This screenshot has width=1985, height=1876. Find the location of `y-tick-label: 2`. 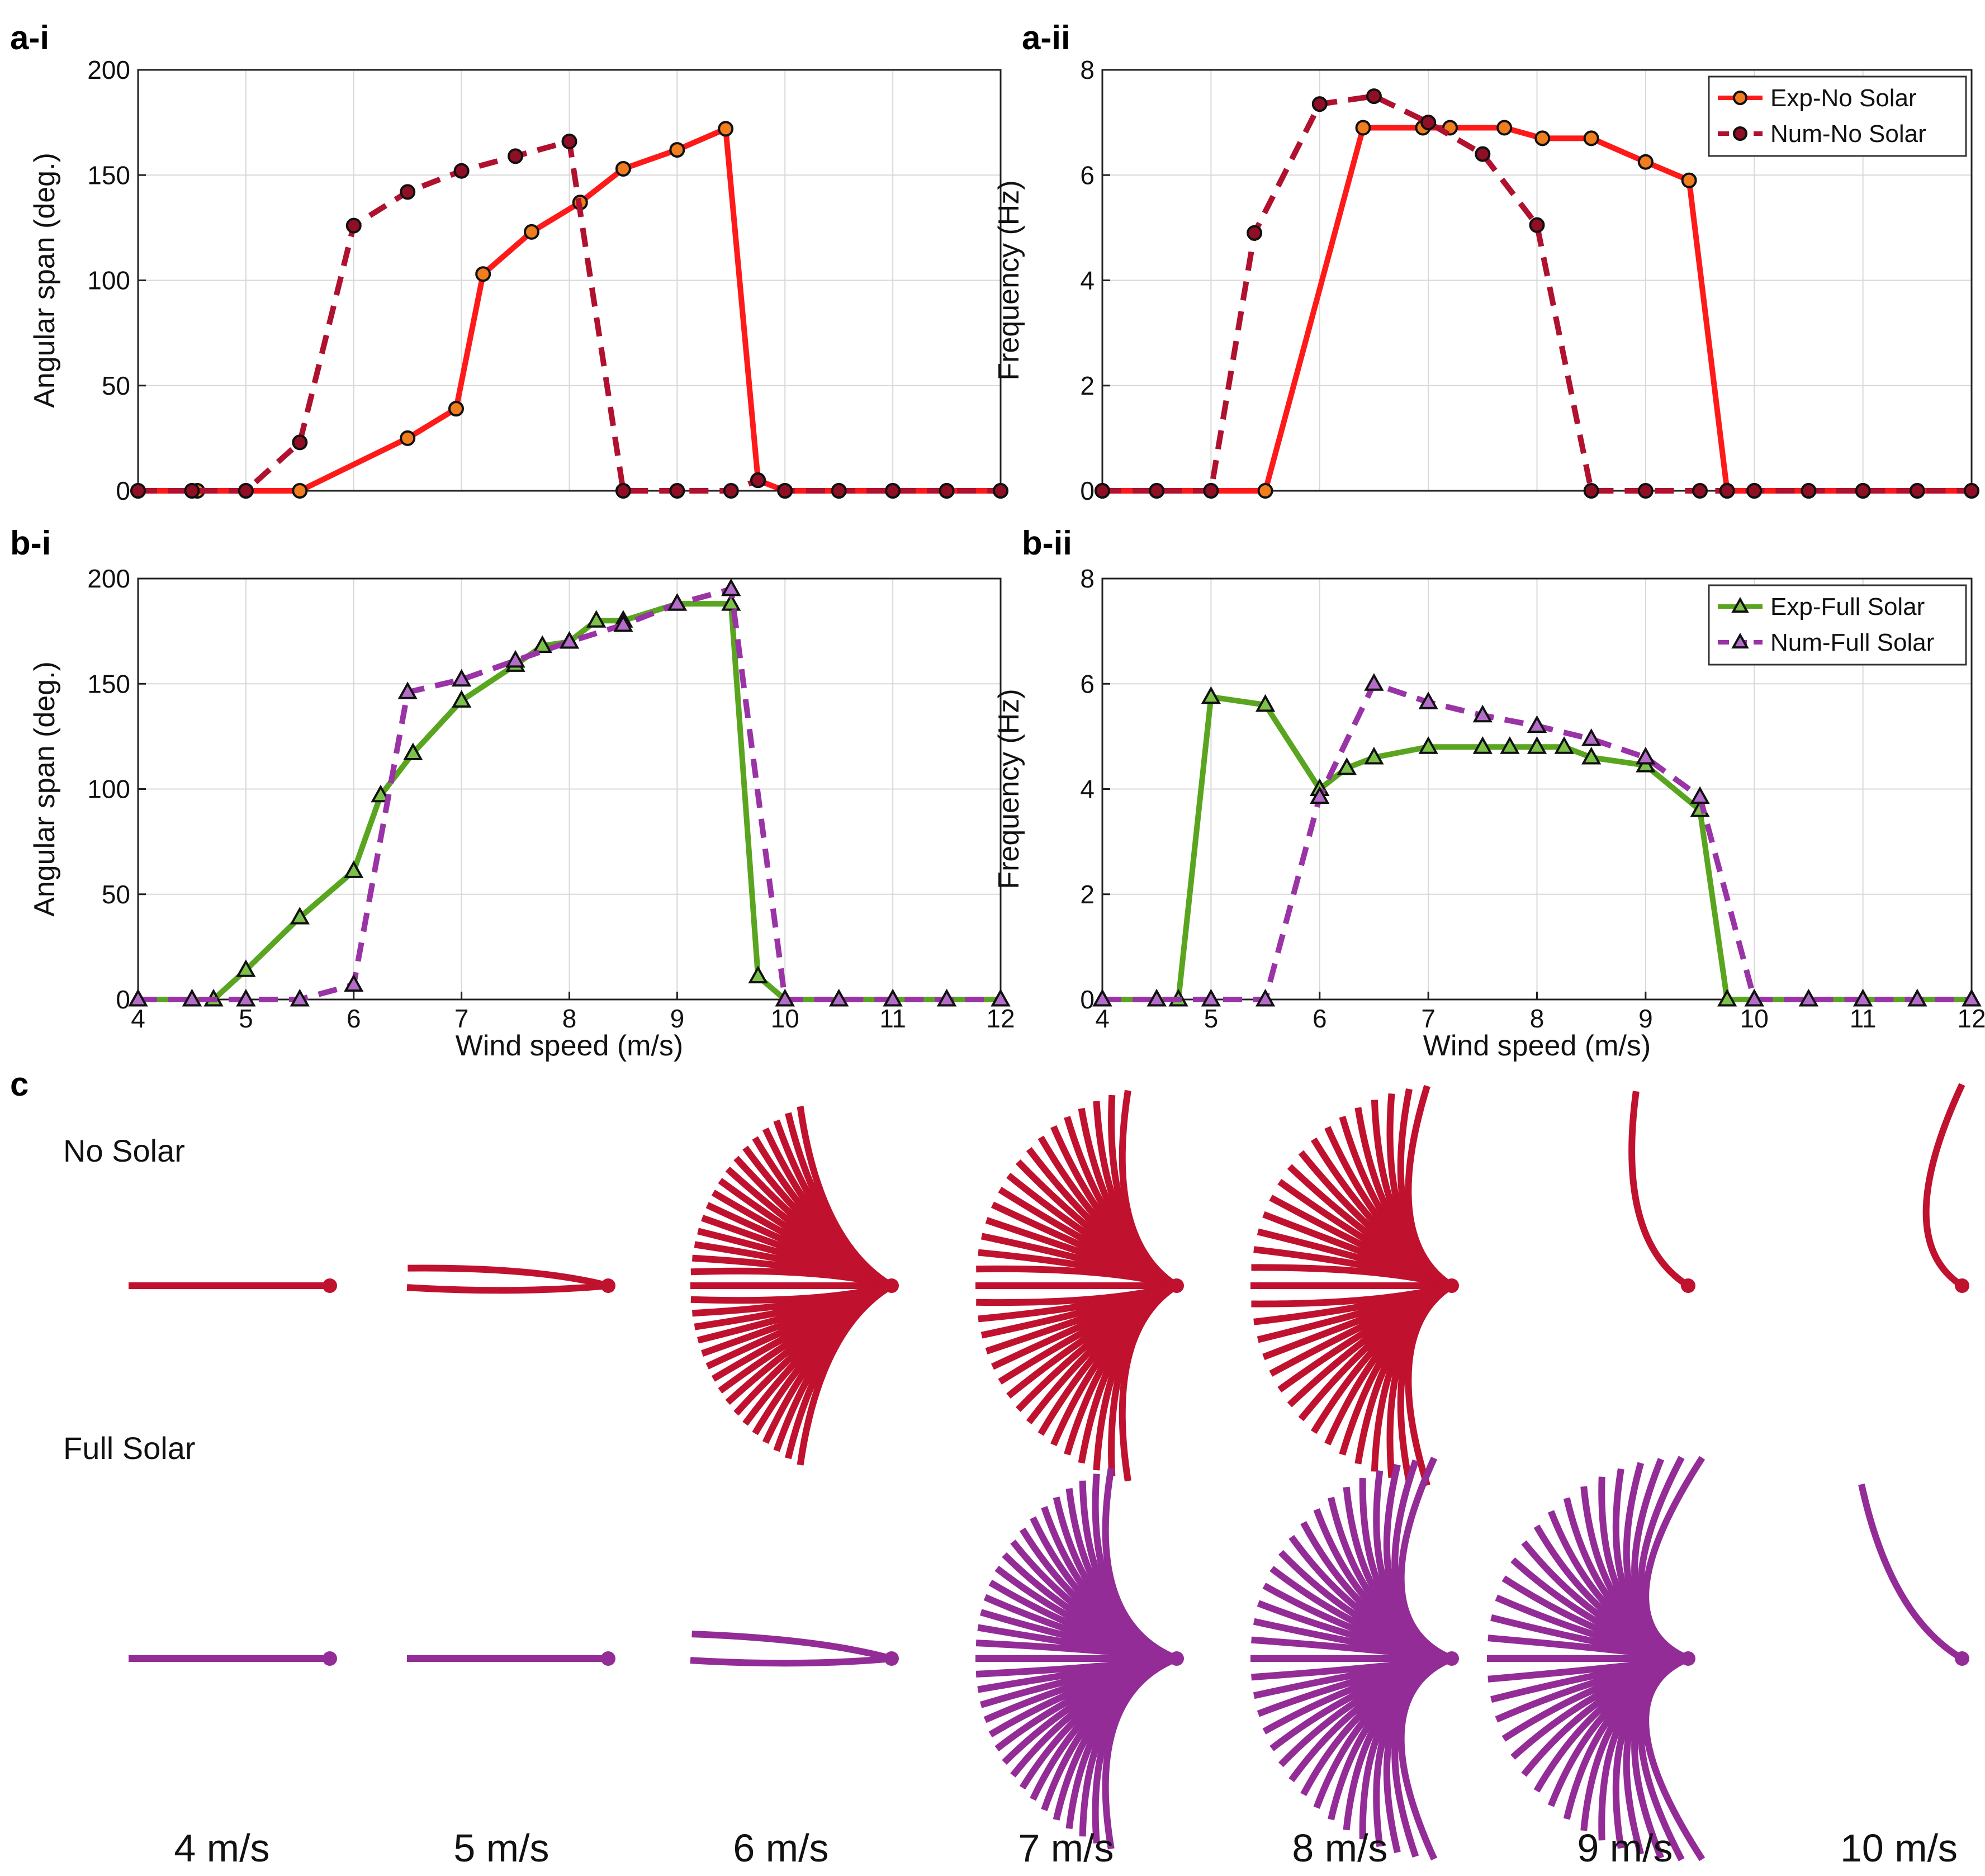

y-tick-label: 2 is located at coordinates (1087, 385).